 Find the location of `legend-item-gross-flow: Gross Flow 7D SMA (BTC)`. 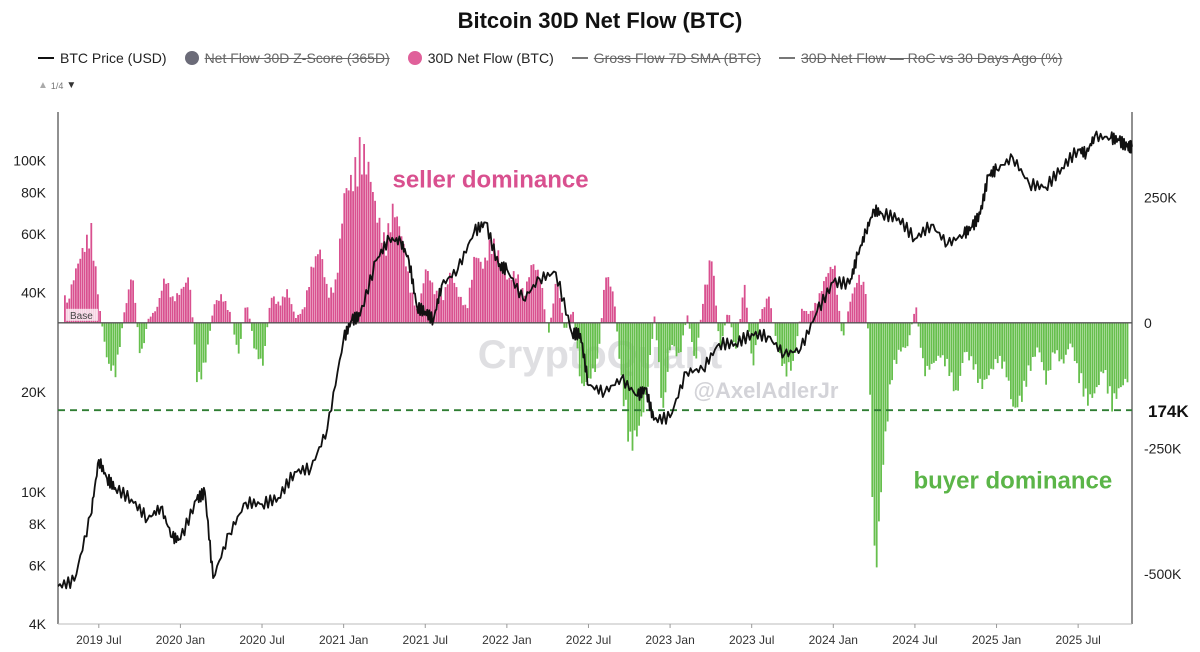

legend-item-gross-flow: Gross Flow 7D SMA (BTC) is located at coordinates (666, 58).